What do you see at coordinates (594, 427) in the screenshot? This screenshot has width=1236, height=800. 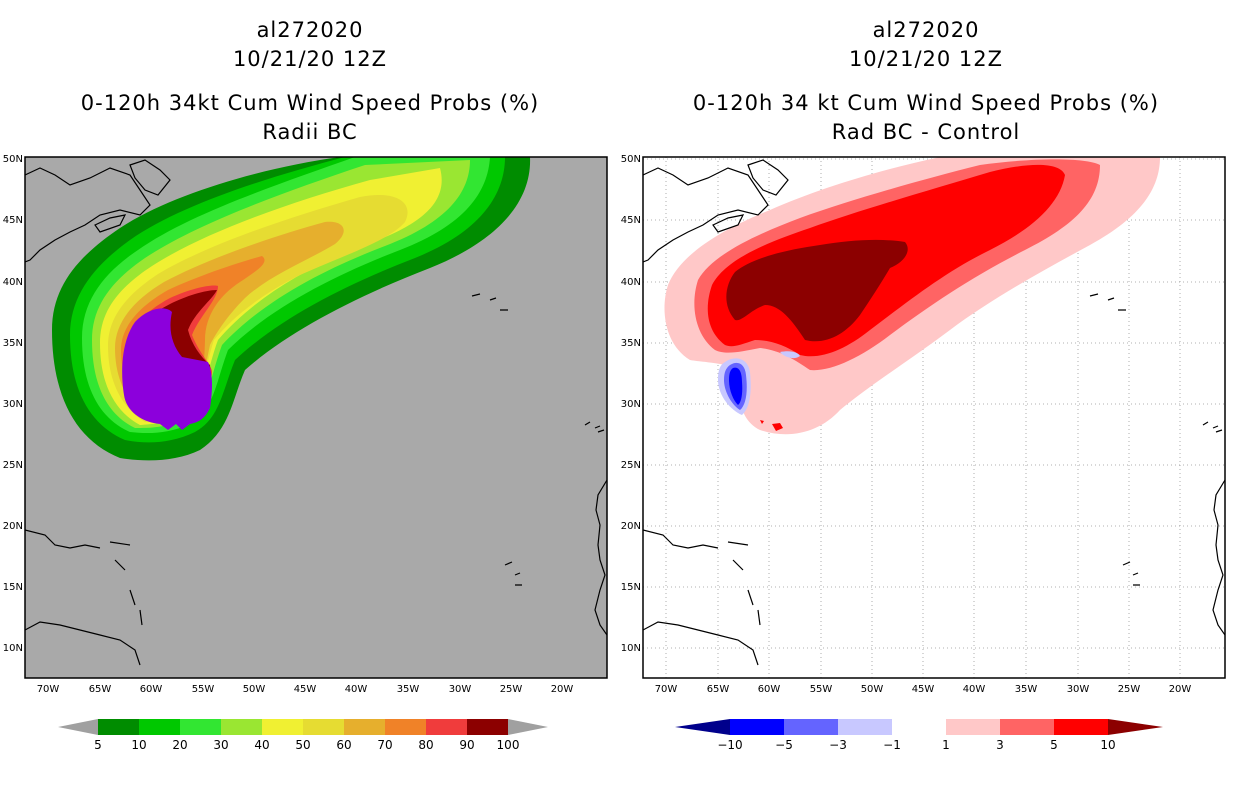 I see `left-coast-canaries` at bounding box center [594, 427].